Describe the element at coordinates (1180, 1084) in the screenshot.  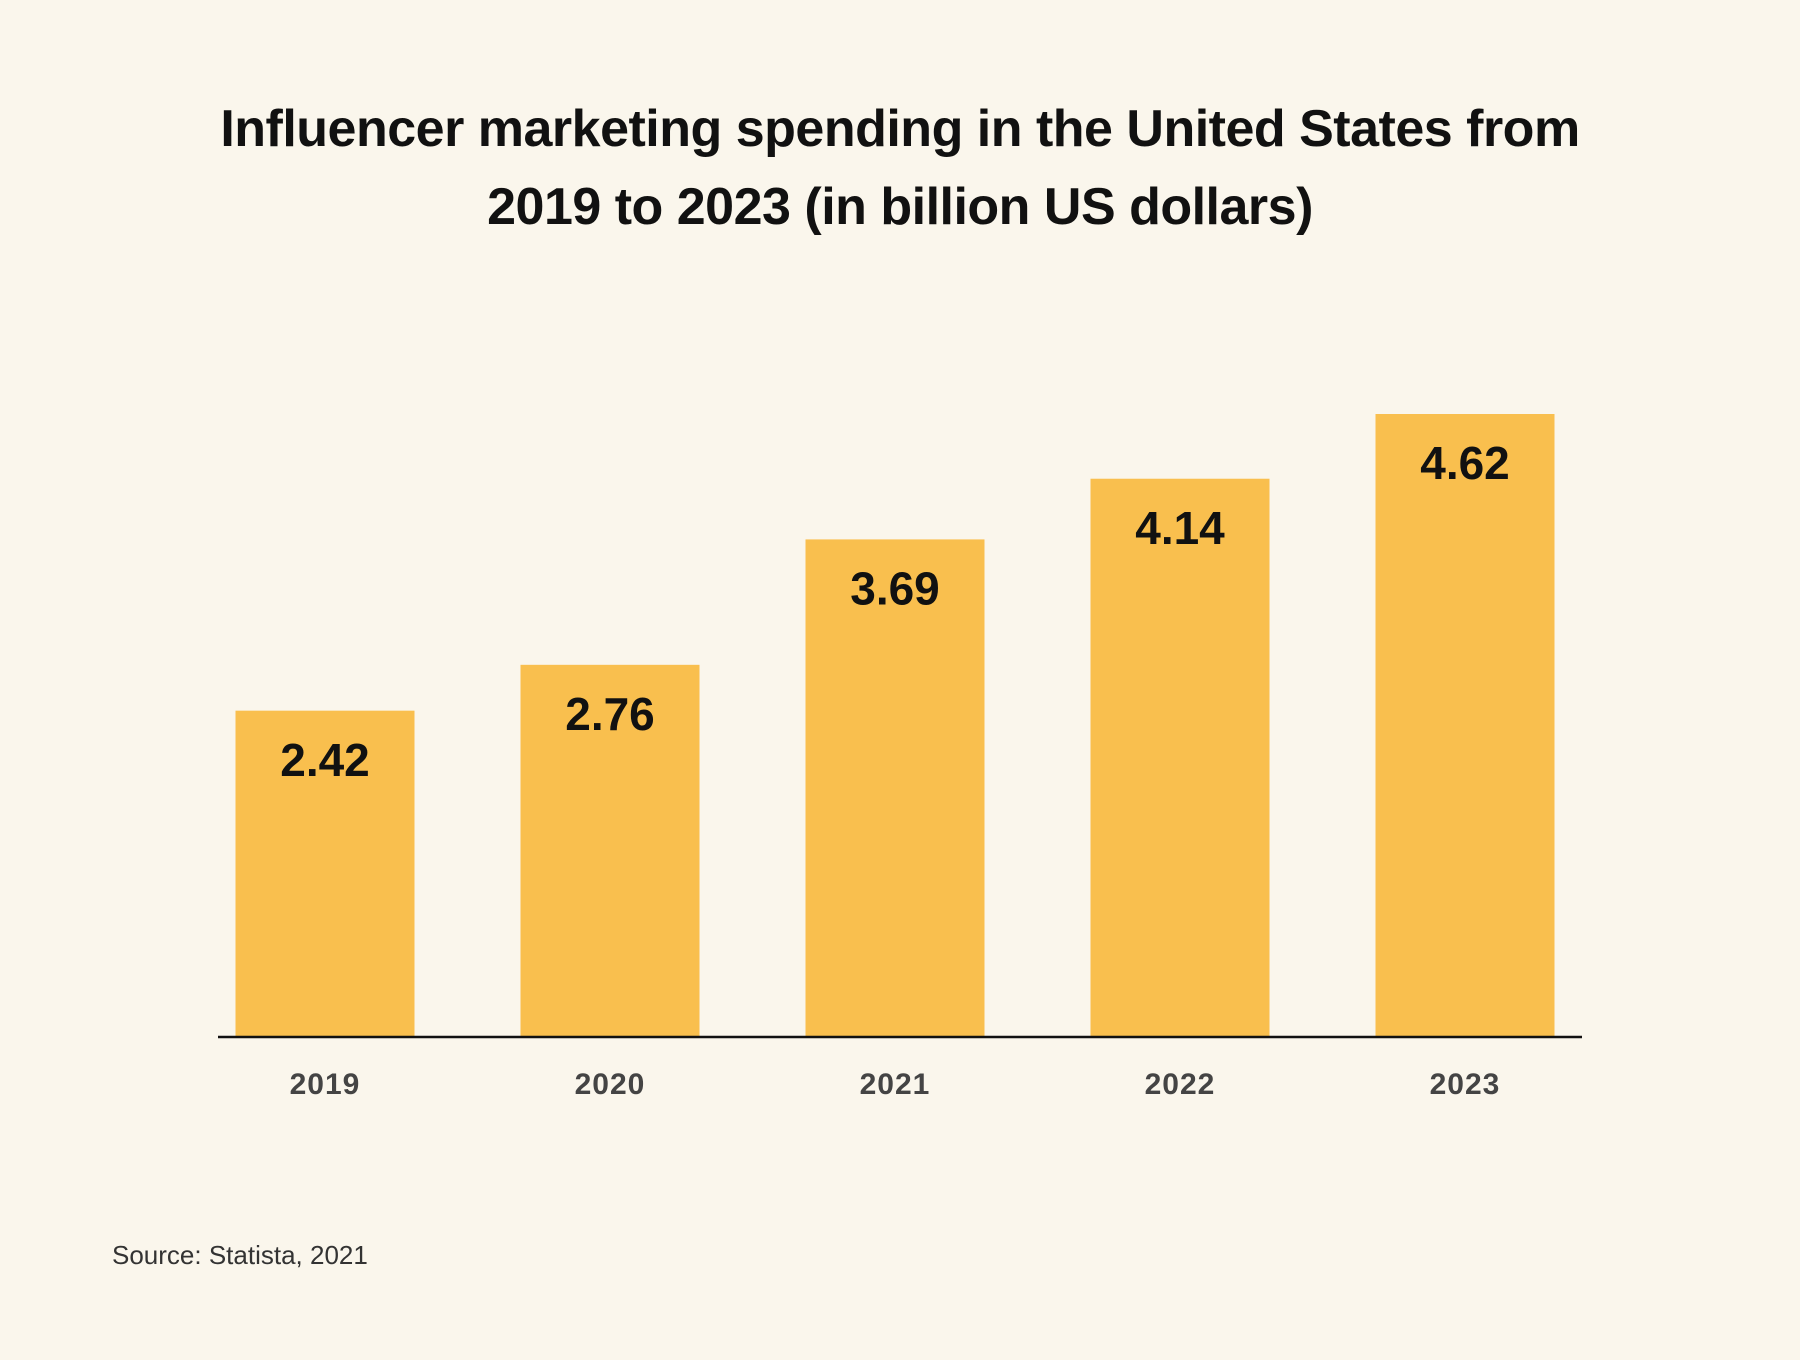
I see `x-tick-label: 2022` at that location.